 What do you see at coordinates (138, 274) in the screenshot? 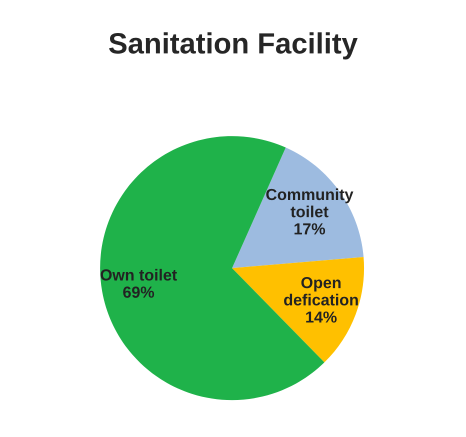
I see `slice-label: Own toilet` at bounding box center [138, 274].